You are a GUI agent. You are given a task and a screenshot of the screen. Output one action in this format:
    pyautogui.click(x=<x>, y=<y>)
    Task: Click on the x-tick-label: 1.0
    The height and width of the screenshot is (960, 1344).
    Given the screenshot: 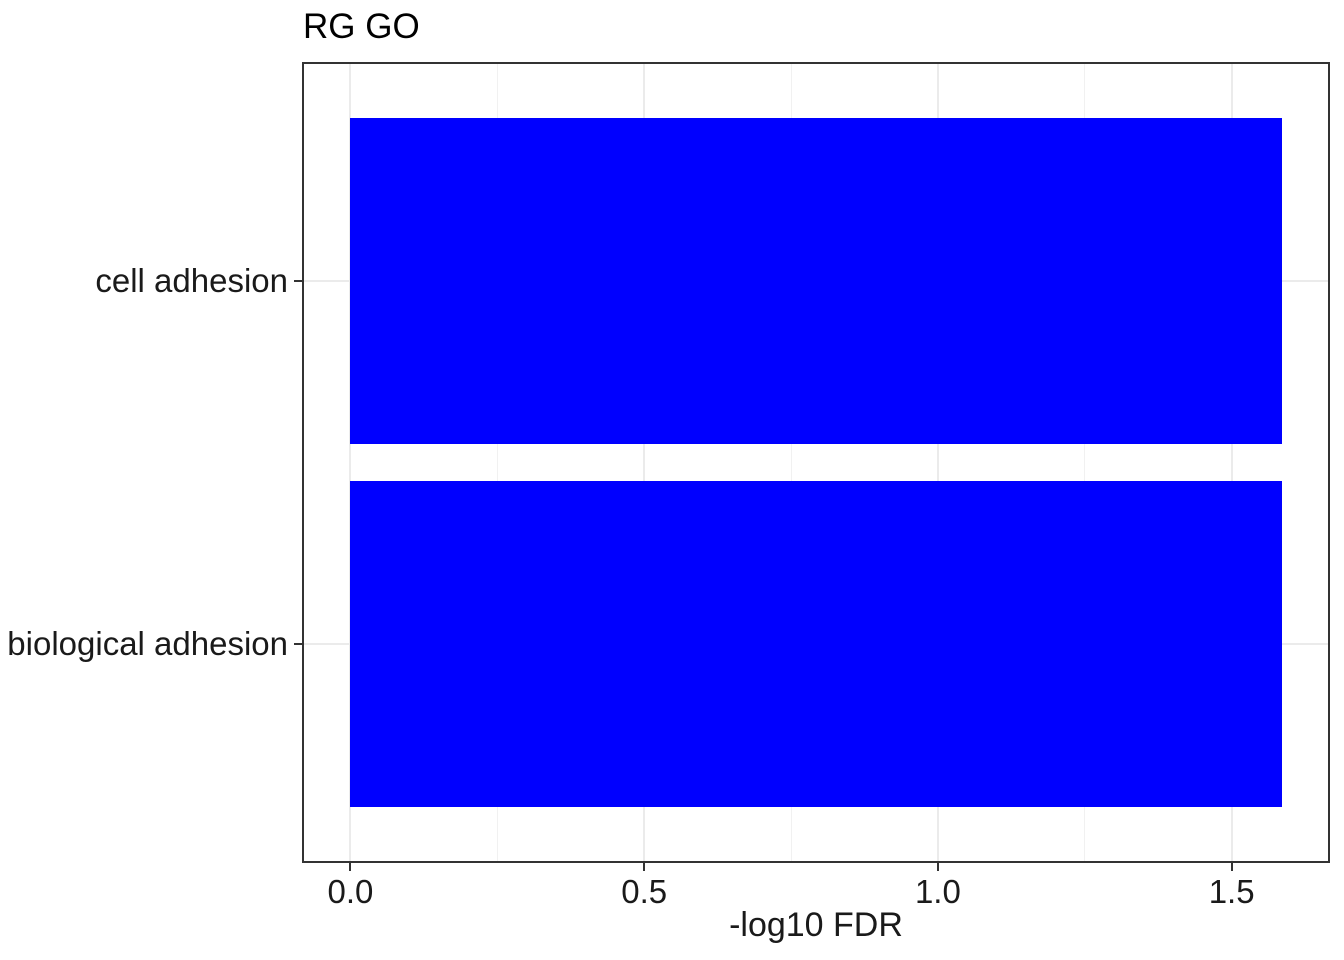 What is the action you would take?
    pyautogui.click(x=937, y=891)
    